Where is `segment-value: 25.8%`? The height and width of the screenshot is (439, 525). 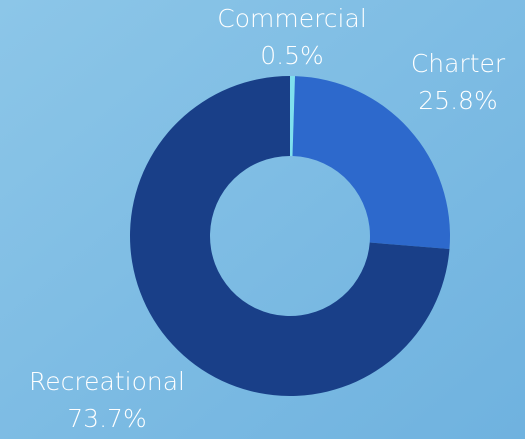
segment-value: 25.8% is located at coordinates (457, 100).